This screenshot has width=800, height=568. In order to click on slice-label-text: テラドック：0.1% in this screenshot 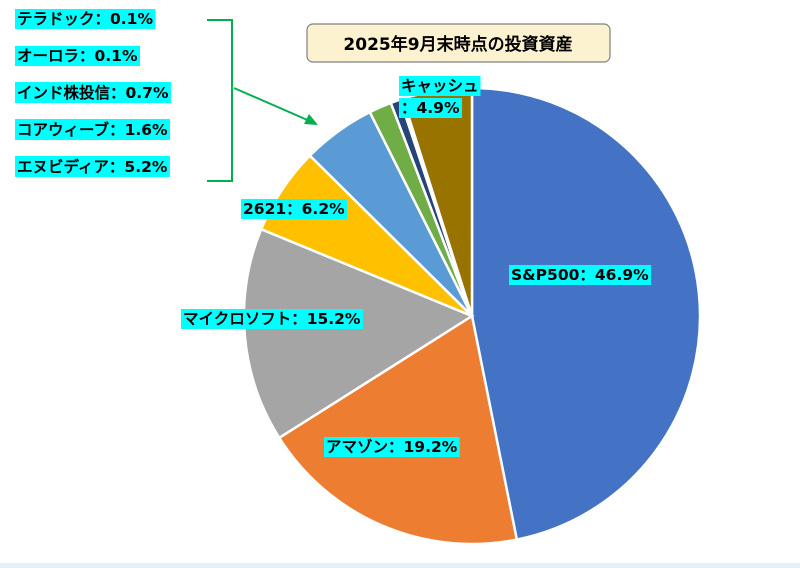, I will do `click(85, 19)`.